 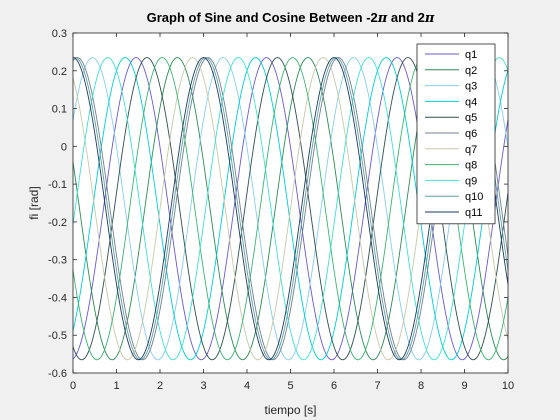 I want to click on y-tick-label: -0.6, so click(x=57, y=374).